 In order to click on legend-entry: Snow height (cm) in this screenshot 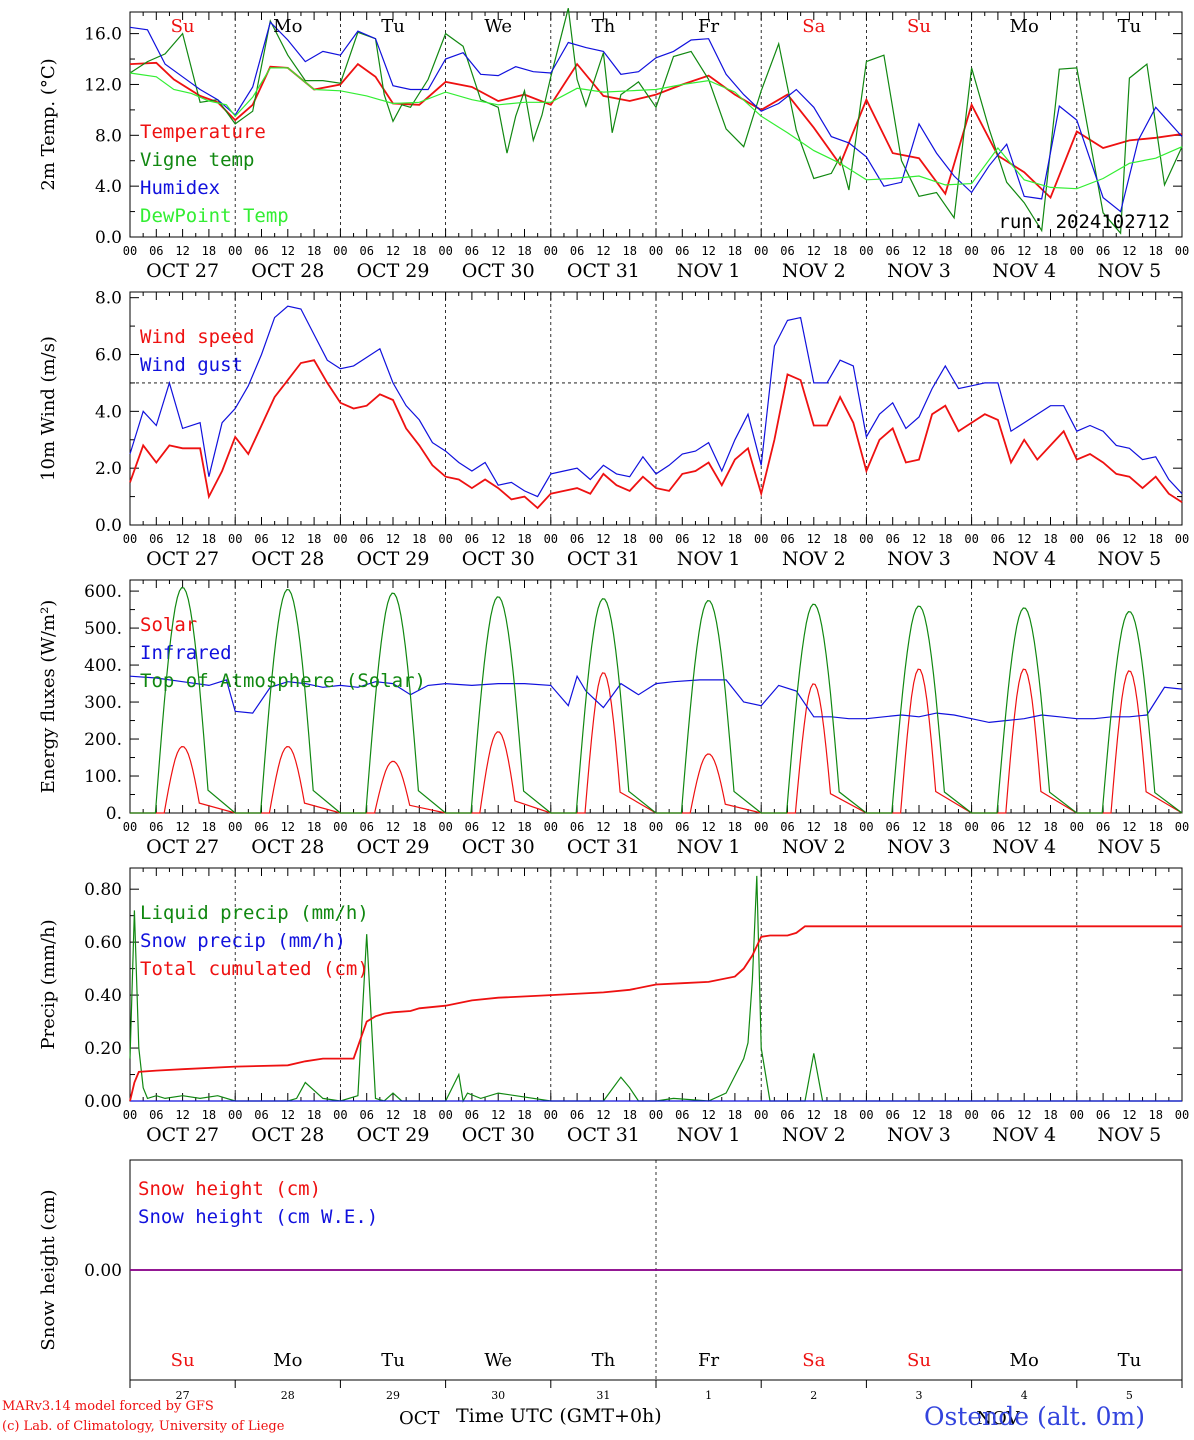, I will do `click(229, 1189)`.